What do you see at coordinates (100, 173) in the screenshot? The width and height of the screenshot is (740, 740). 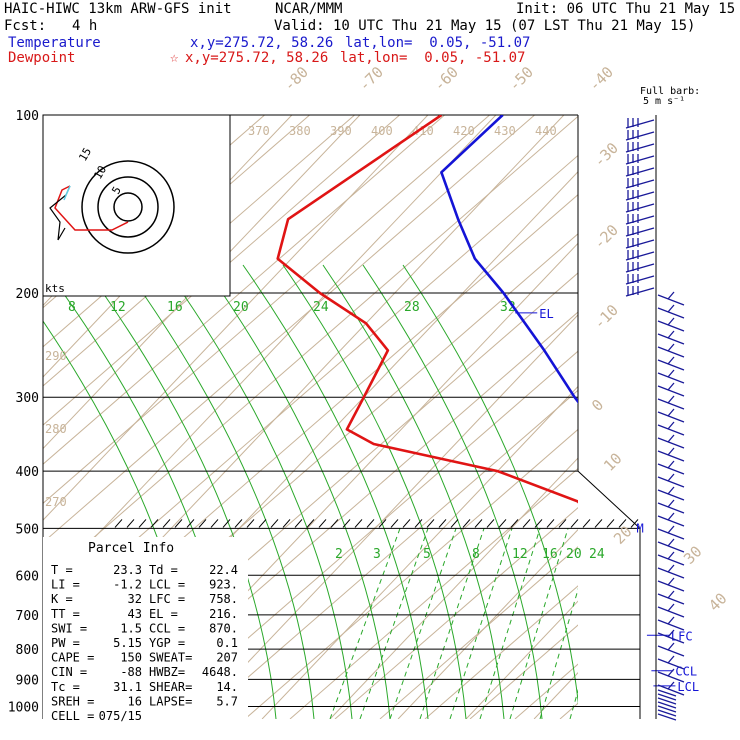 I see `hodograph-ring-label: 10` at bounding box center [100, 173].